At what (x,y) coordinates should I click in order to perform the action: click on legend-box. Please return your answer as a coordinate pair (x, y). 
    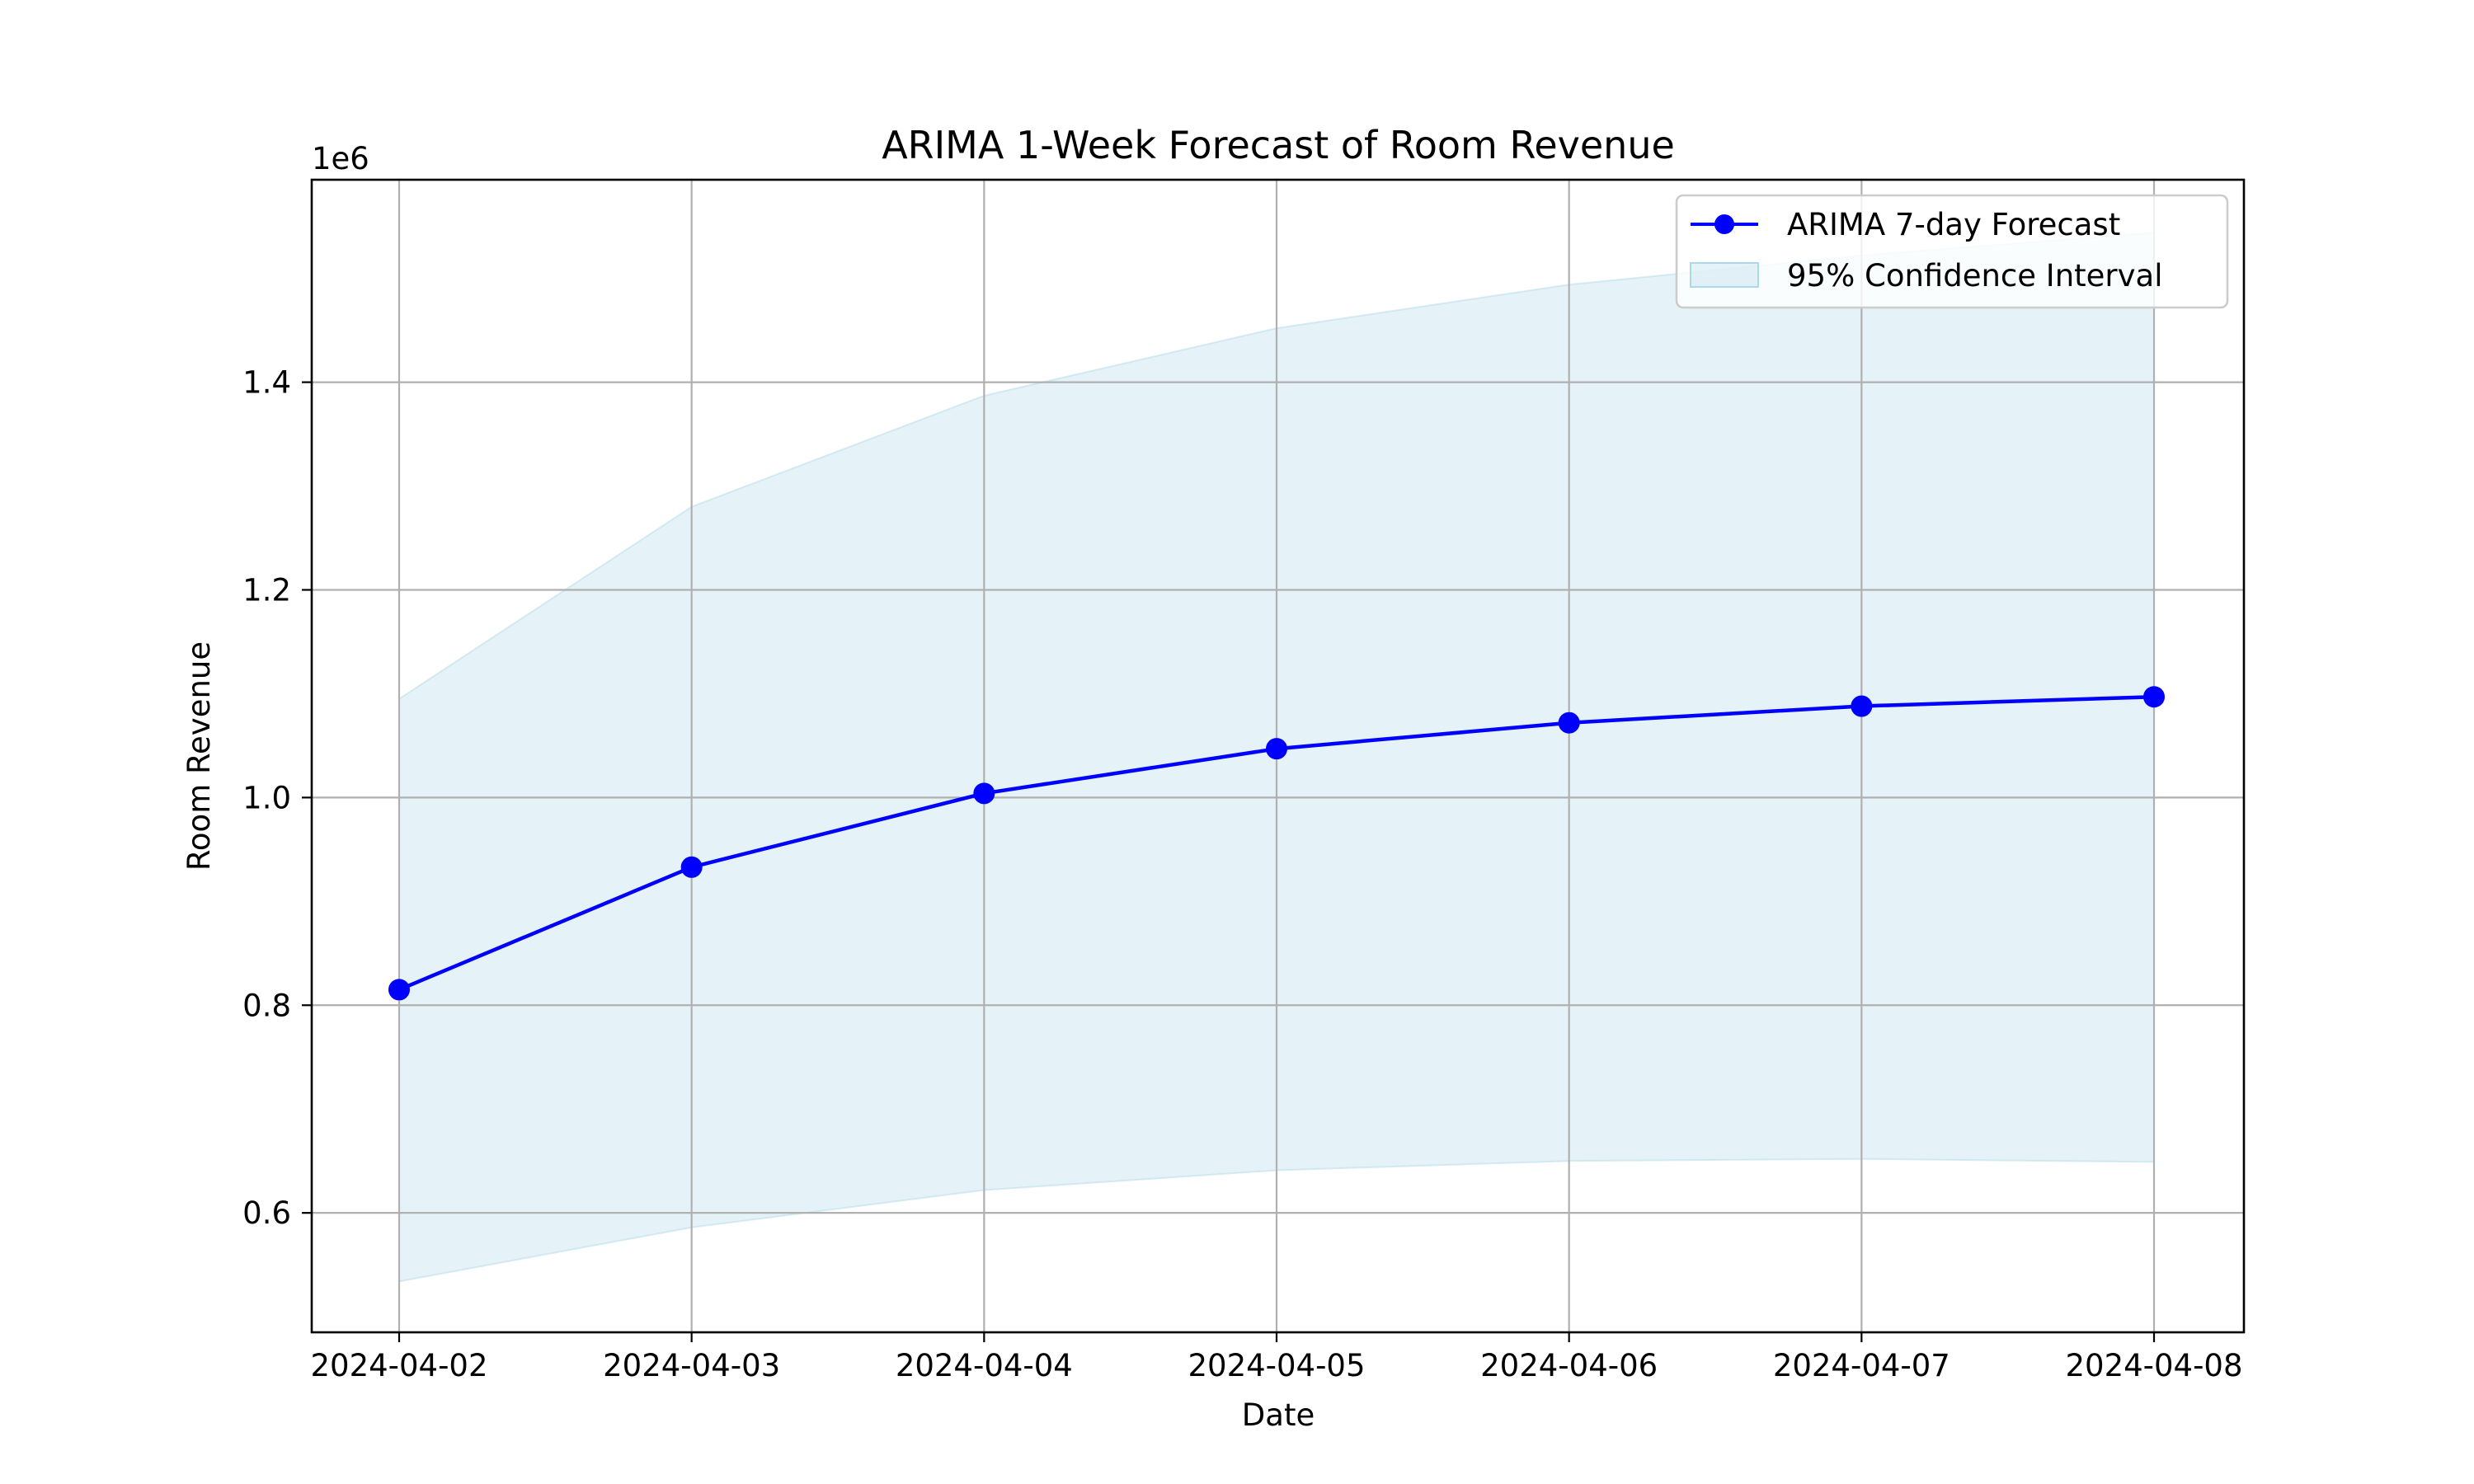
    Looking at the image, I should click on (1952, 251).